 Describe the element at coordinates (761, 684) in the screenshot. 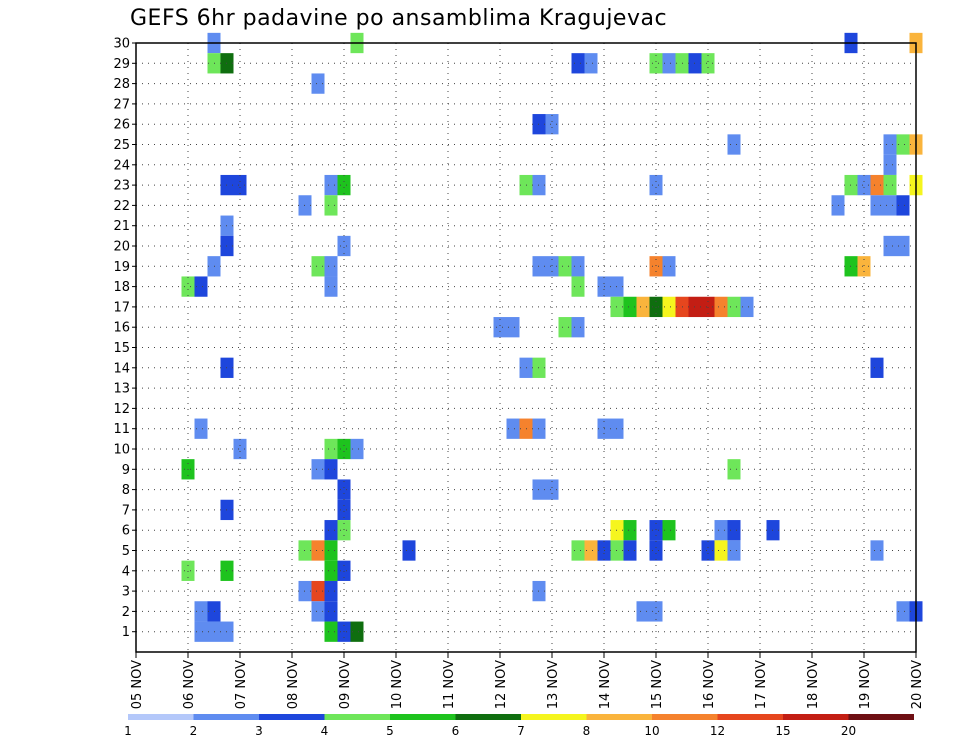

I see `x-tick-label: 17 NOV` at that location.